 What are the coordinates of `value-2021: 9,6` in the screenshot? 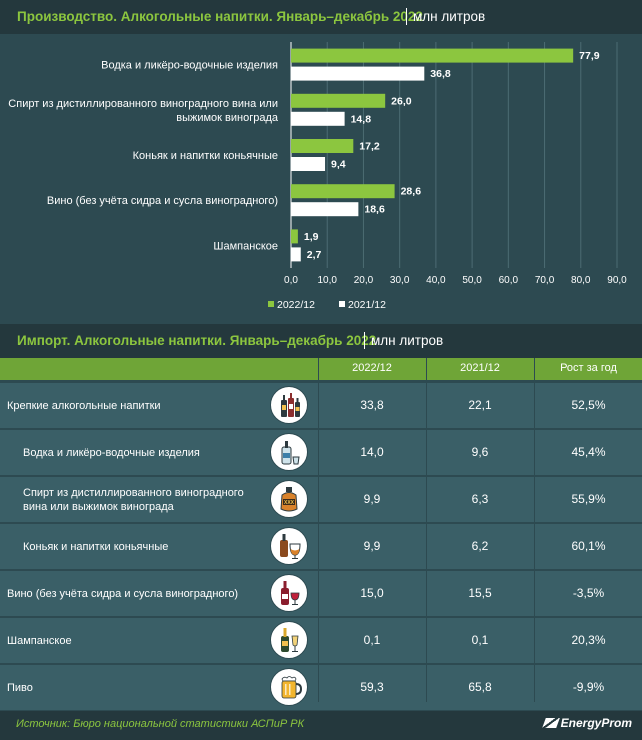 It's located at (480, 452).